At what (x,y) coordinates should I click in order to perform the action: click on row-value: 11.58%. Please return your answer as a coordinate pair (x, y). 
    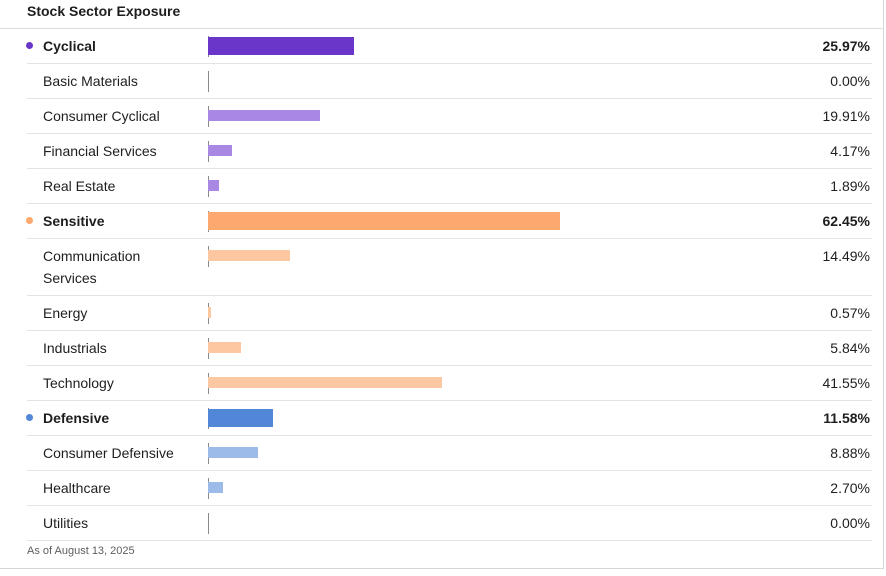
    Looking at the image, I should click on (846, 418).